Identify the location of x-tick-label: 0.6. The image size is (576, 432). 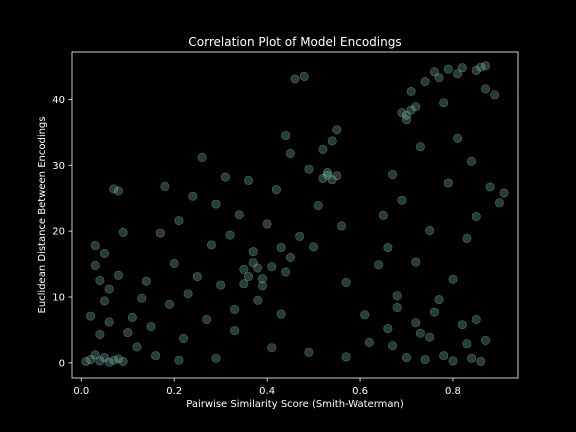
(360, 391).